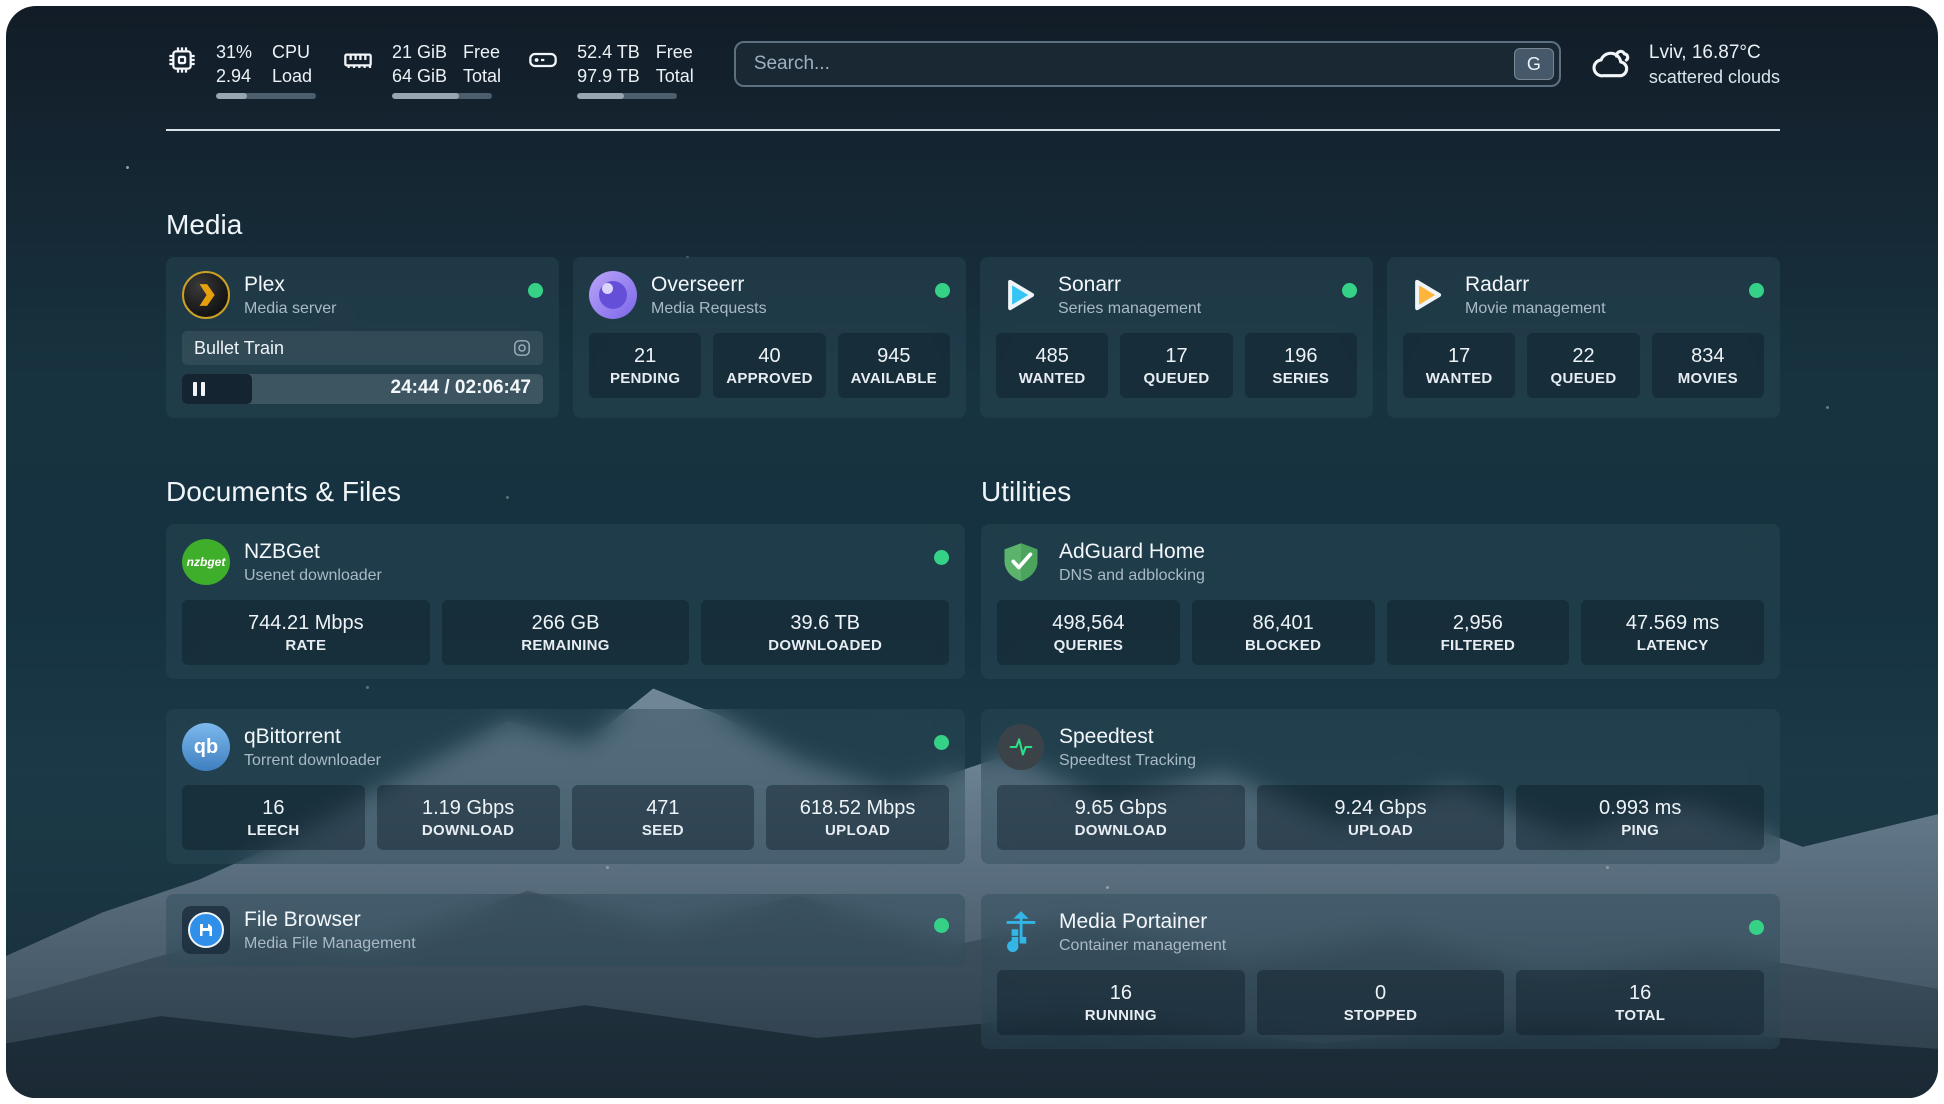 The image size is (1944, 1104). Describe the element at coordinates (204, 224) in the screenshot. I see `section-title-media: Media` at that location.